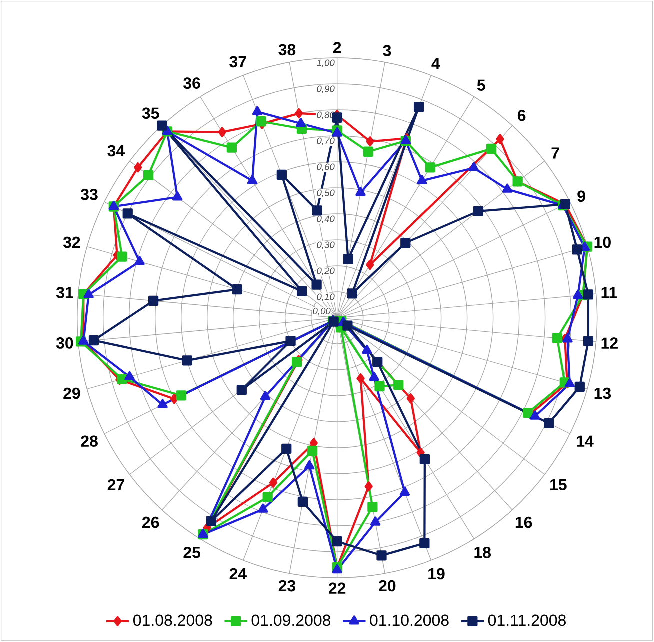 The height and width of the screenshot is (642, 654). What do you see at coordinates (436, 574) in the screenshot?
I see `spoke-label: 19` at bounding box center [436, 574].